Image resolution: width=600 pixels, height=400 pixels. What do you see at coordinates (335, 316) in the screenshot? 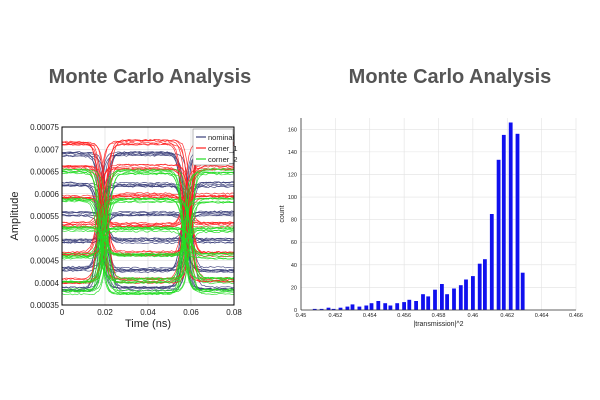
I see `histogram-x-tick-label: 0.452` at bounding box center [335, 316].